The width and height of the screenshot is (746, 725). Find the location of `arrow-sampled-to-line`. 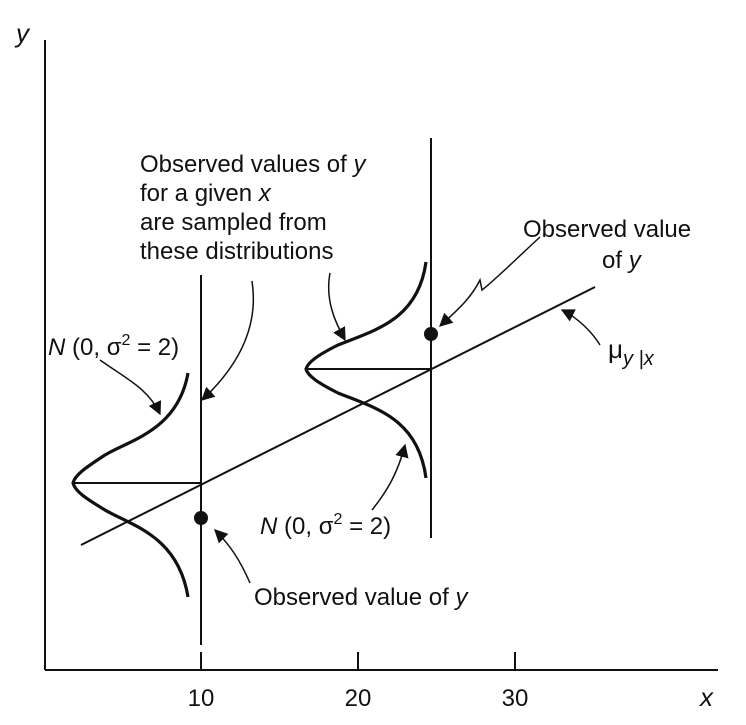

arrow-sampled-to-line is located at coordinates (228, 340).